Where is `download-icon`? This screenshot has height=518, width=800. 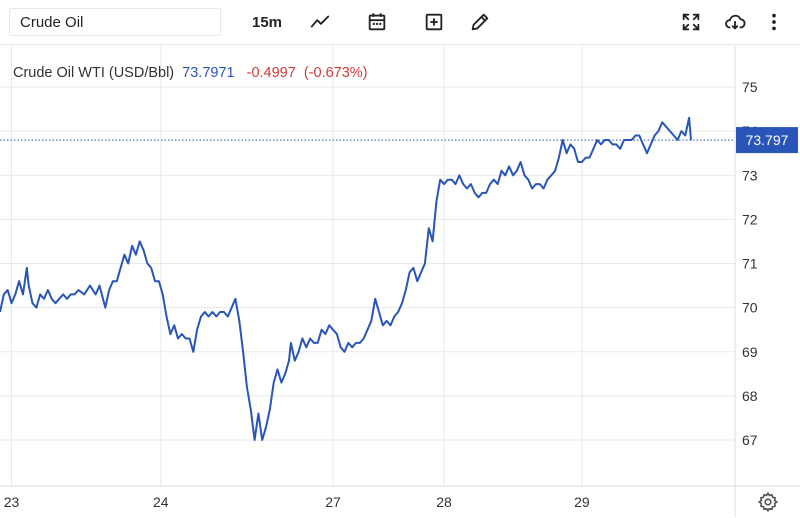
download-icon is located at coordinates (735, 22).